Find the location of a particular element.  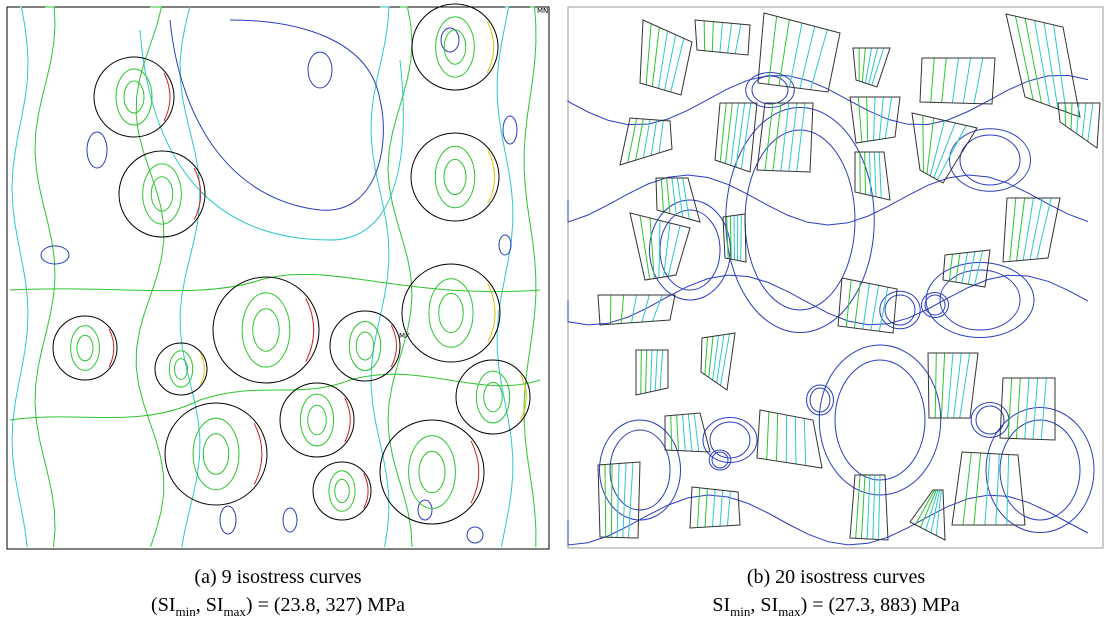

text: (SI is located at coordinates (163, 605).